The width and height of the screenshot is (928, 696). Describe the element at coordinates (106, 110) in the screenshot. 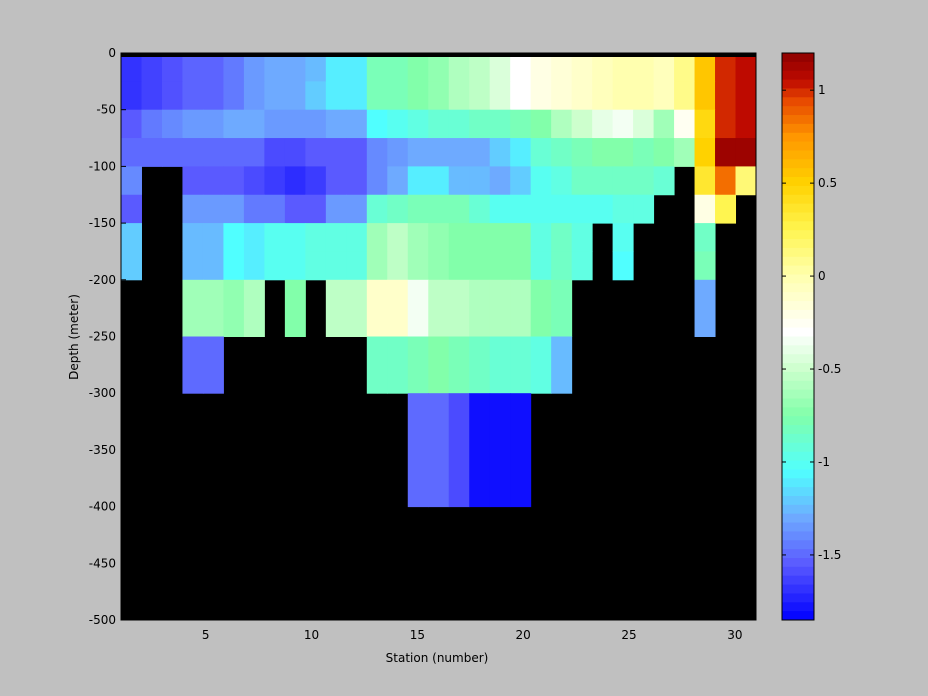

I see `y-tick-label: -50` at that location.